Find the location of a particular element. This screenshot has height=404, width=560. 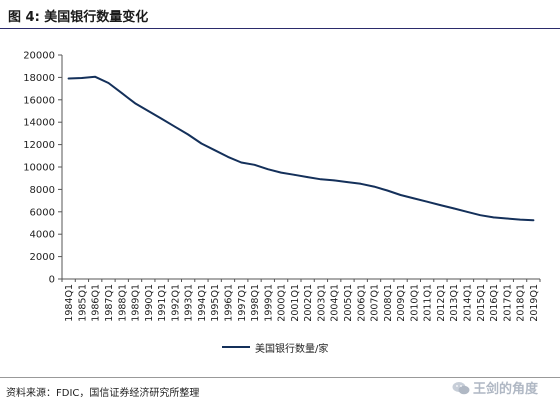

x-tick-label: 2015Q1 is located at coordinates (481, 303).